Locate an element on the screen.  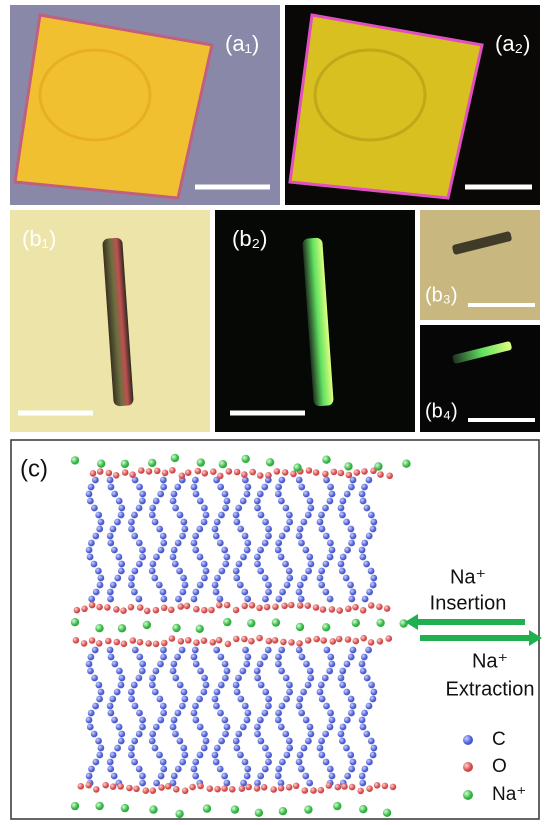
panel-b3 is located at coordinates (480, 265).